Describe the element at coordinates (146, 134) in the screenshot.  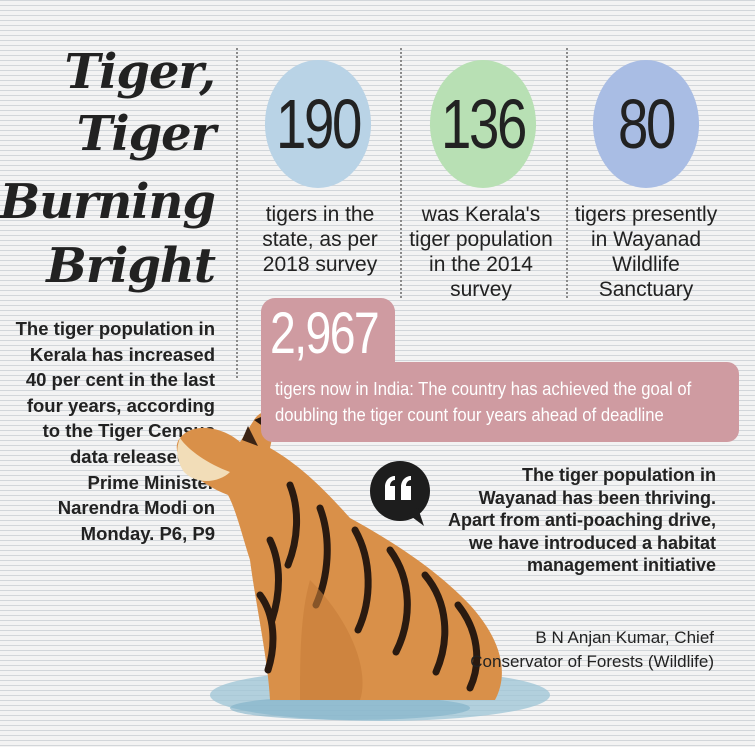
I see `headline-line-2: Tiger` at that location.